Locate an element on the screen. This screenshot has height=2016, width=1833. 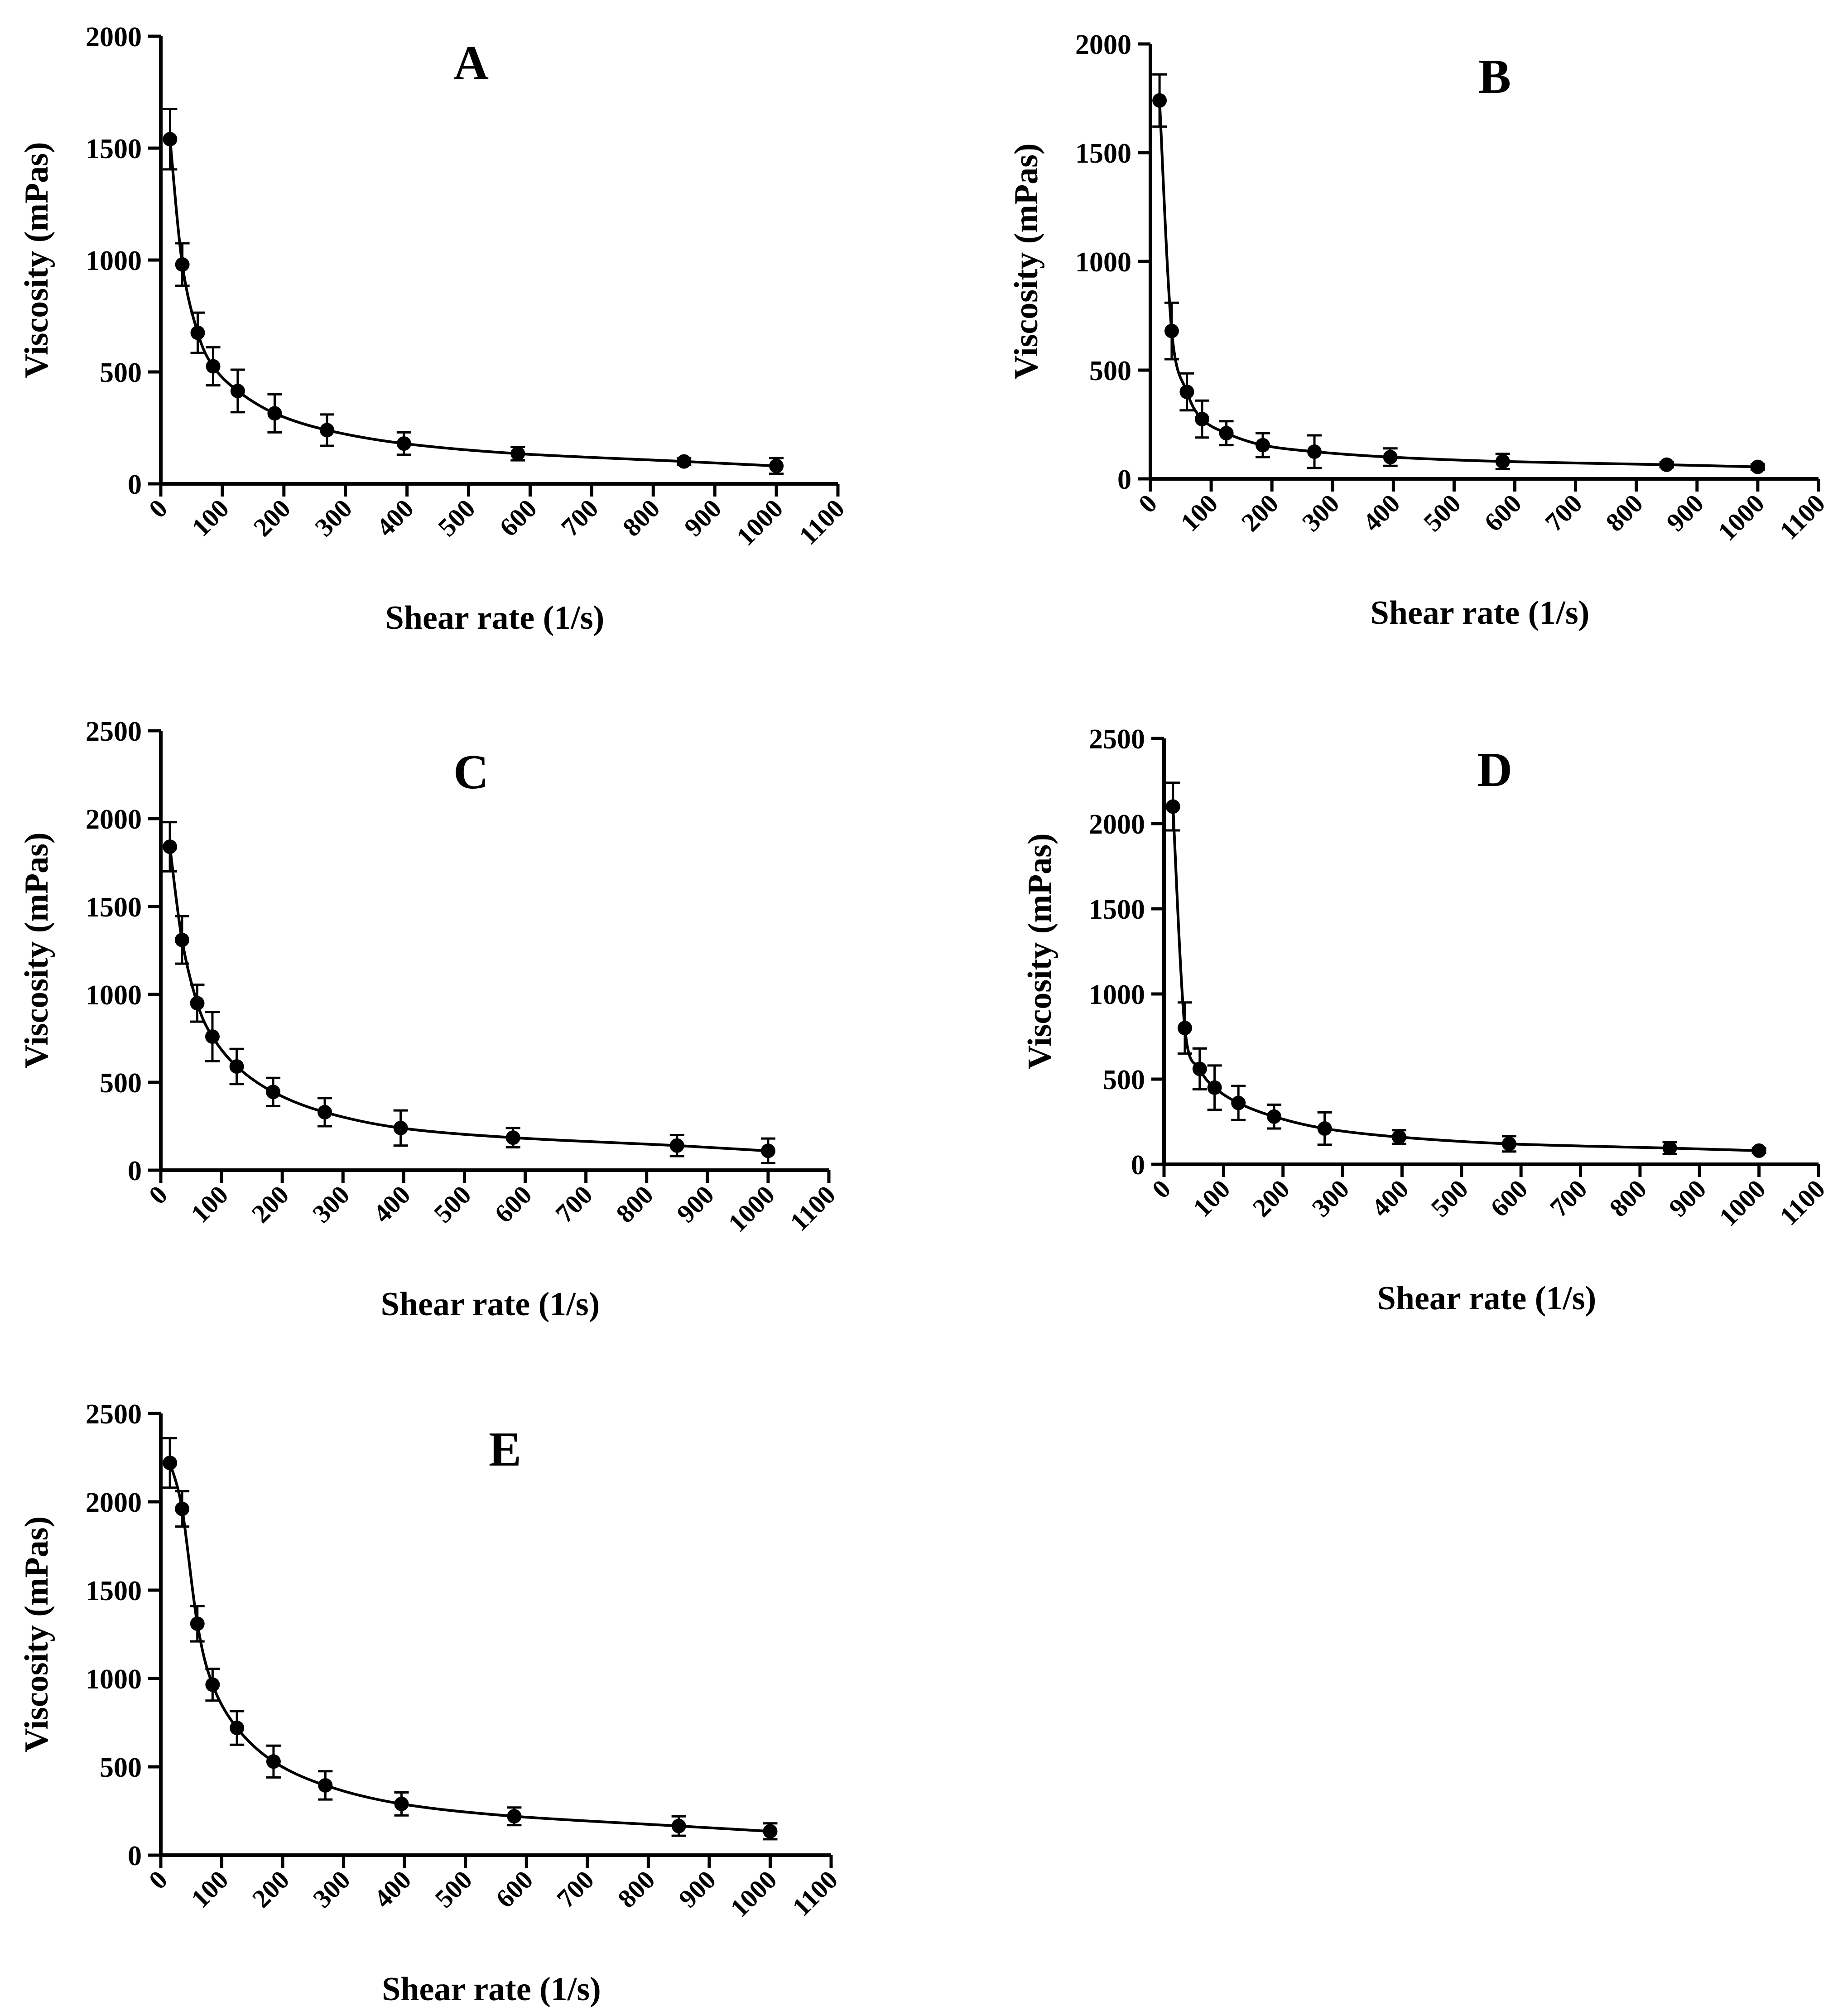
panel-label: D is located at coordinates (1494, 770).